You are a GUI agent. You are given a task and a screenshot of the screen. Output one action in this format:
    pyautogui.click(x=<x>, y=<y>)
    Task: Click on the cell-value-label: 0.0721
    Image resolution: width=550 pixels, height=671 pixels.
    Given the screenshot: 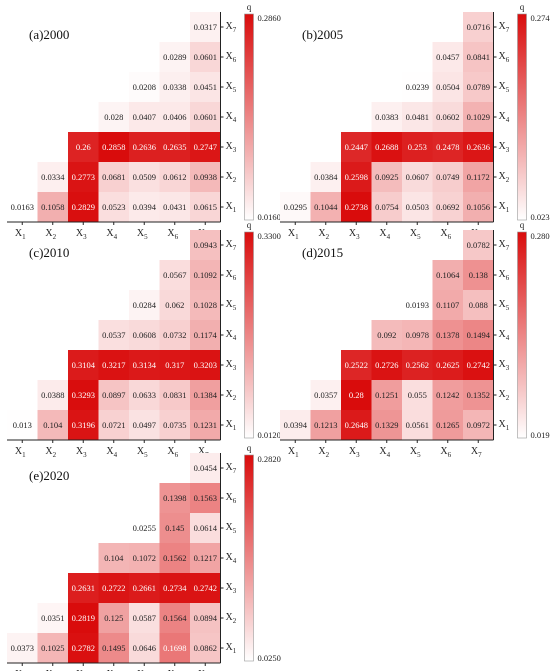 What is the action you would take?
    pyautogui.click(x=113, y=425)
    